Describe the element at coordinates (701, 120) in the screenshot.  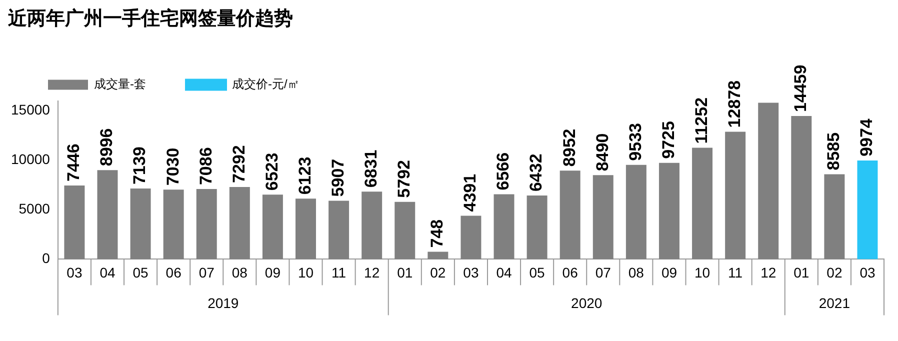
I see `data-label: 11252` at that location.